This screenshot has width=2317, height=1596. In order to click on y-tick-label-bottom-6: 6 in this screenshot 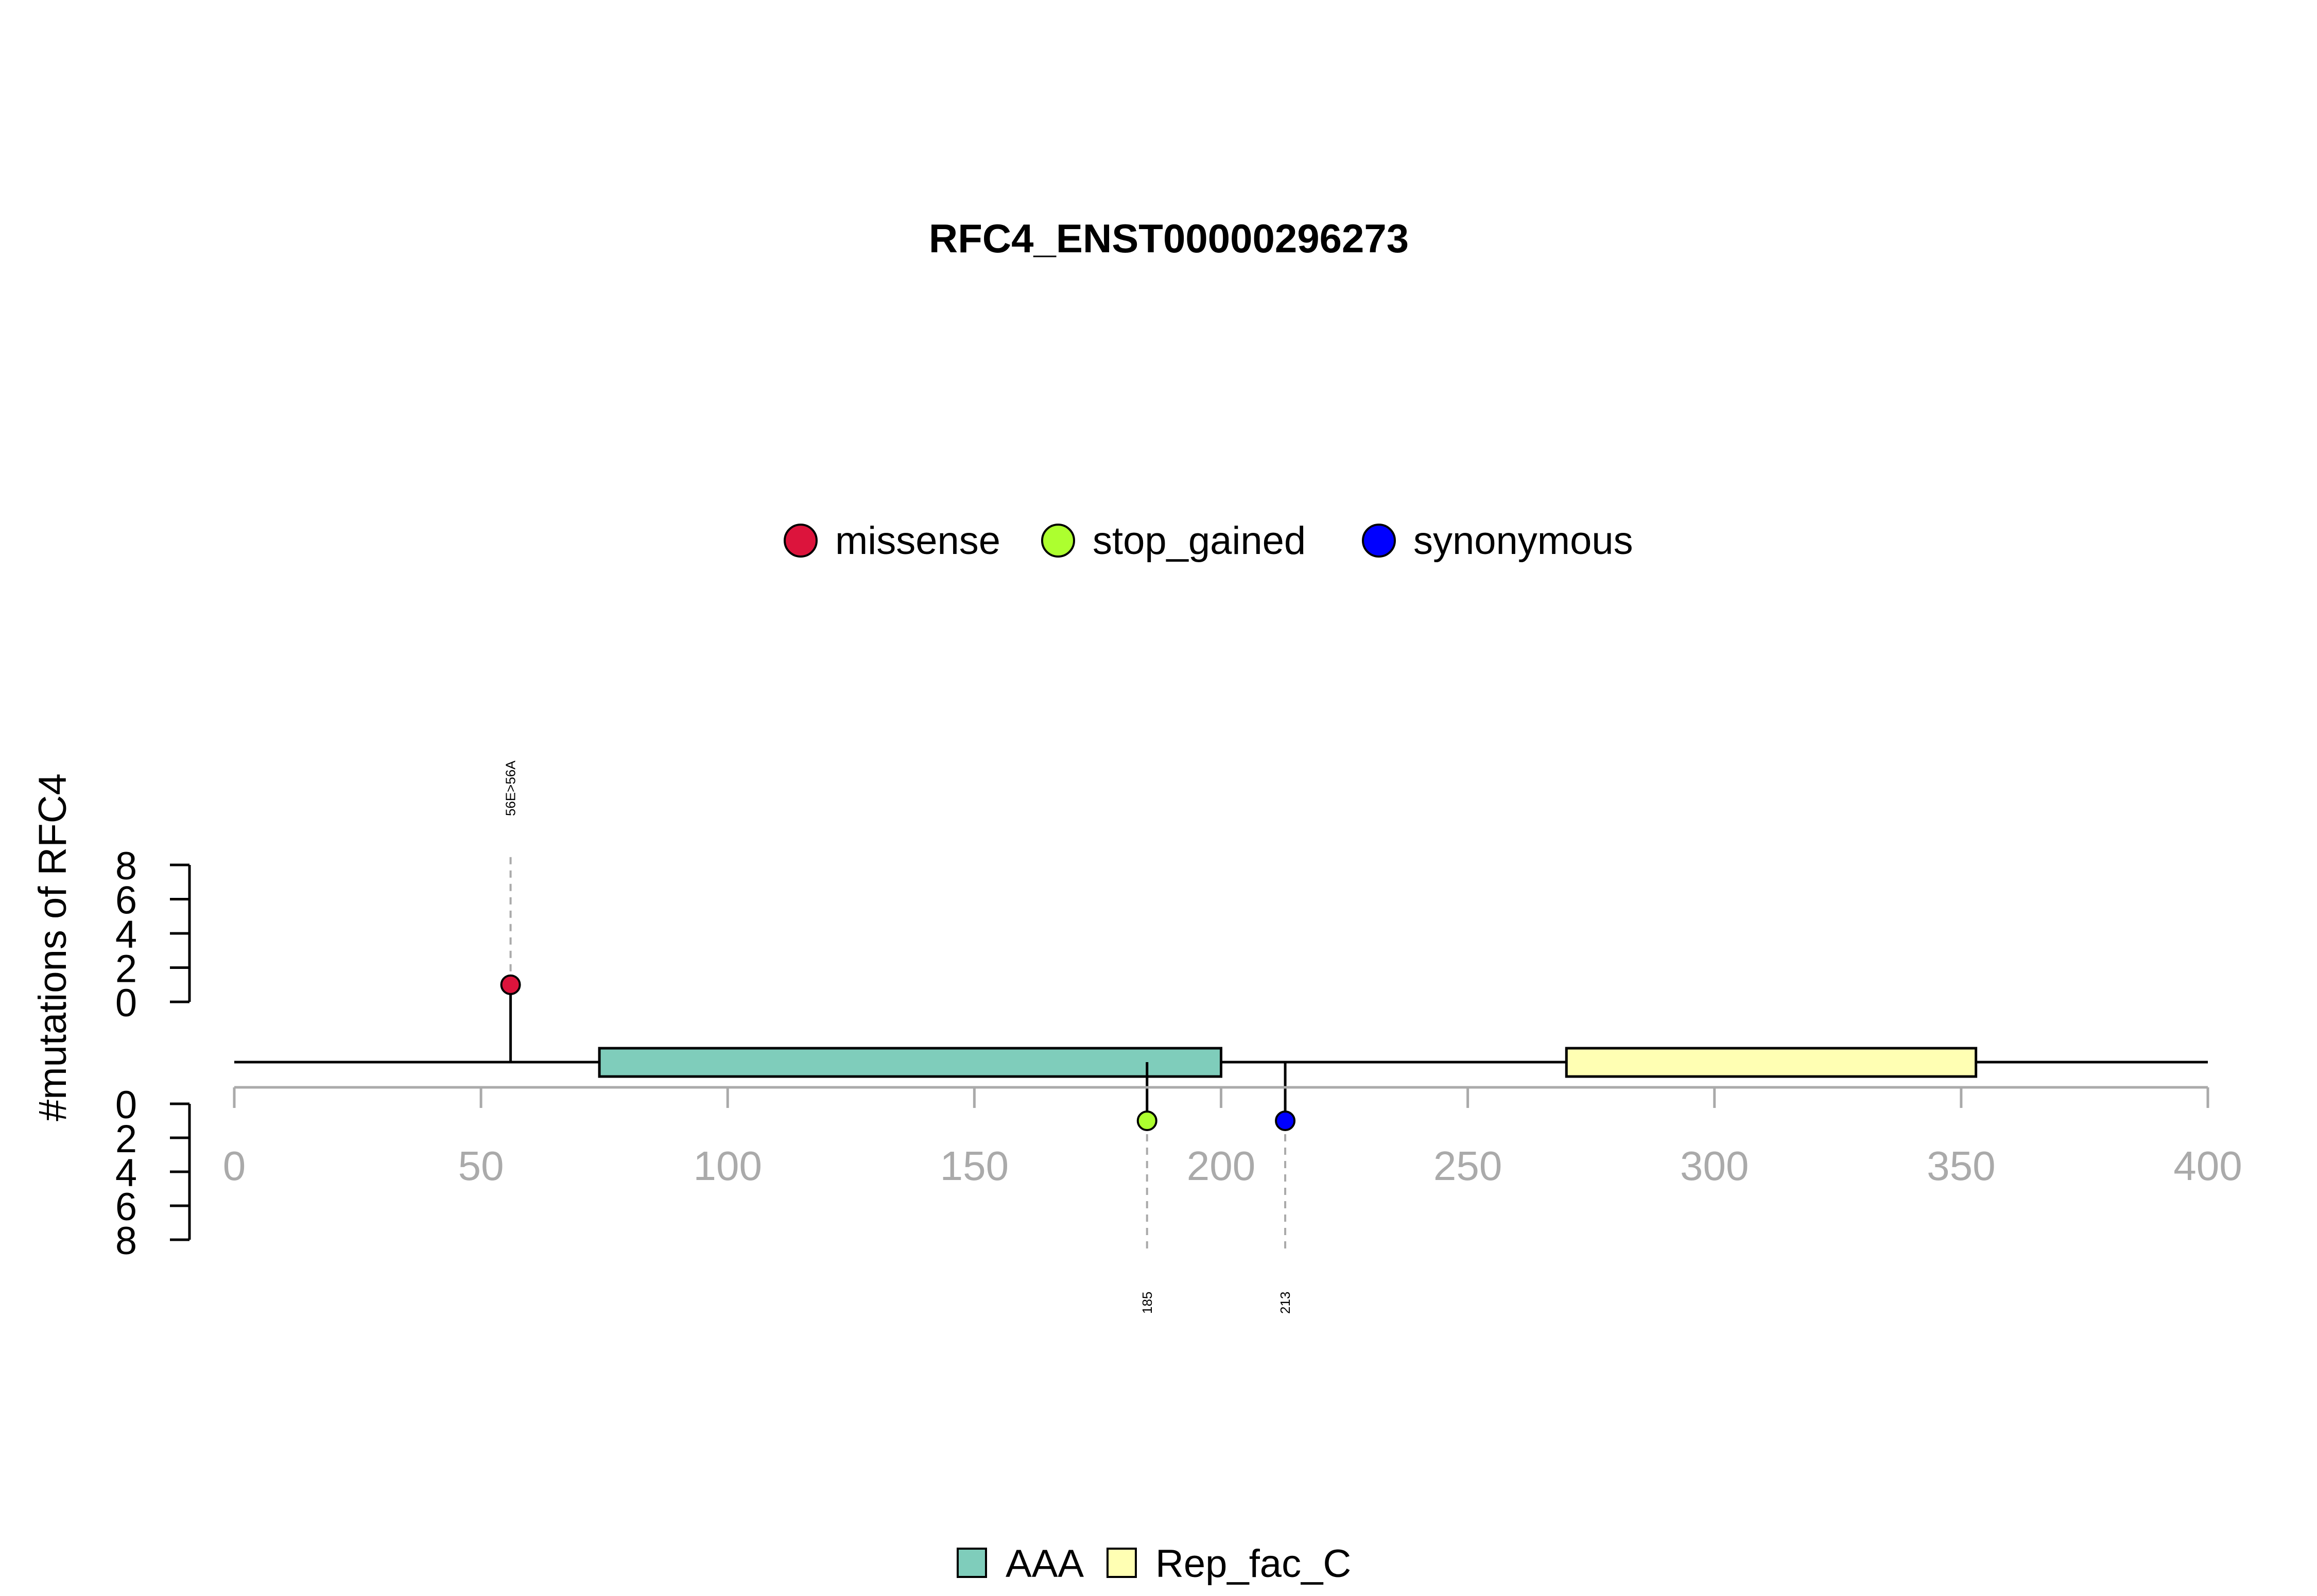, I will do `click(126, 1207)`.